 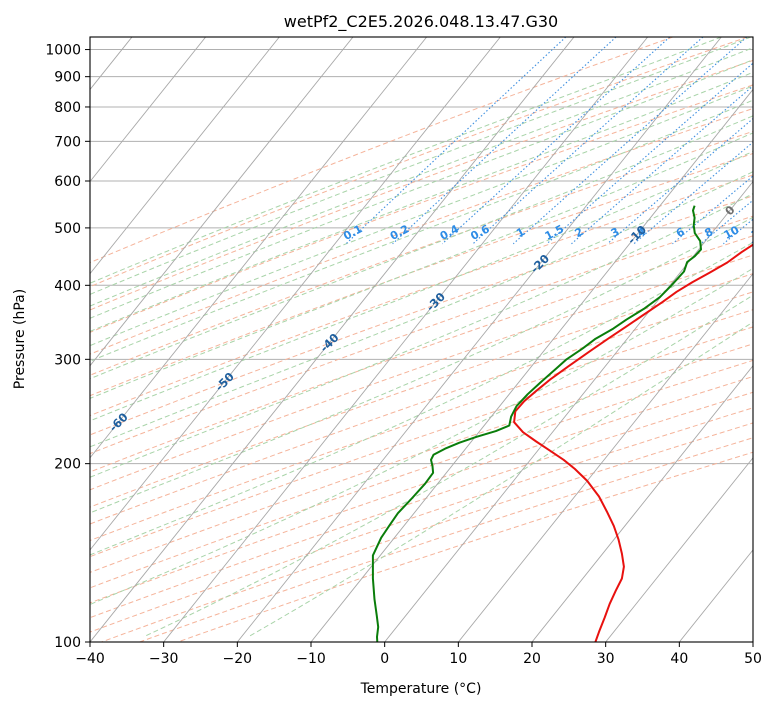 What do you see at coordinates (67, 108) in the screenshot?
I see `y-tick-label: 800` at bounding box center [67, 108].